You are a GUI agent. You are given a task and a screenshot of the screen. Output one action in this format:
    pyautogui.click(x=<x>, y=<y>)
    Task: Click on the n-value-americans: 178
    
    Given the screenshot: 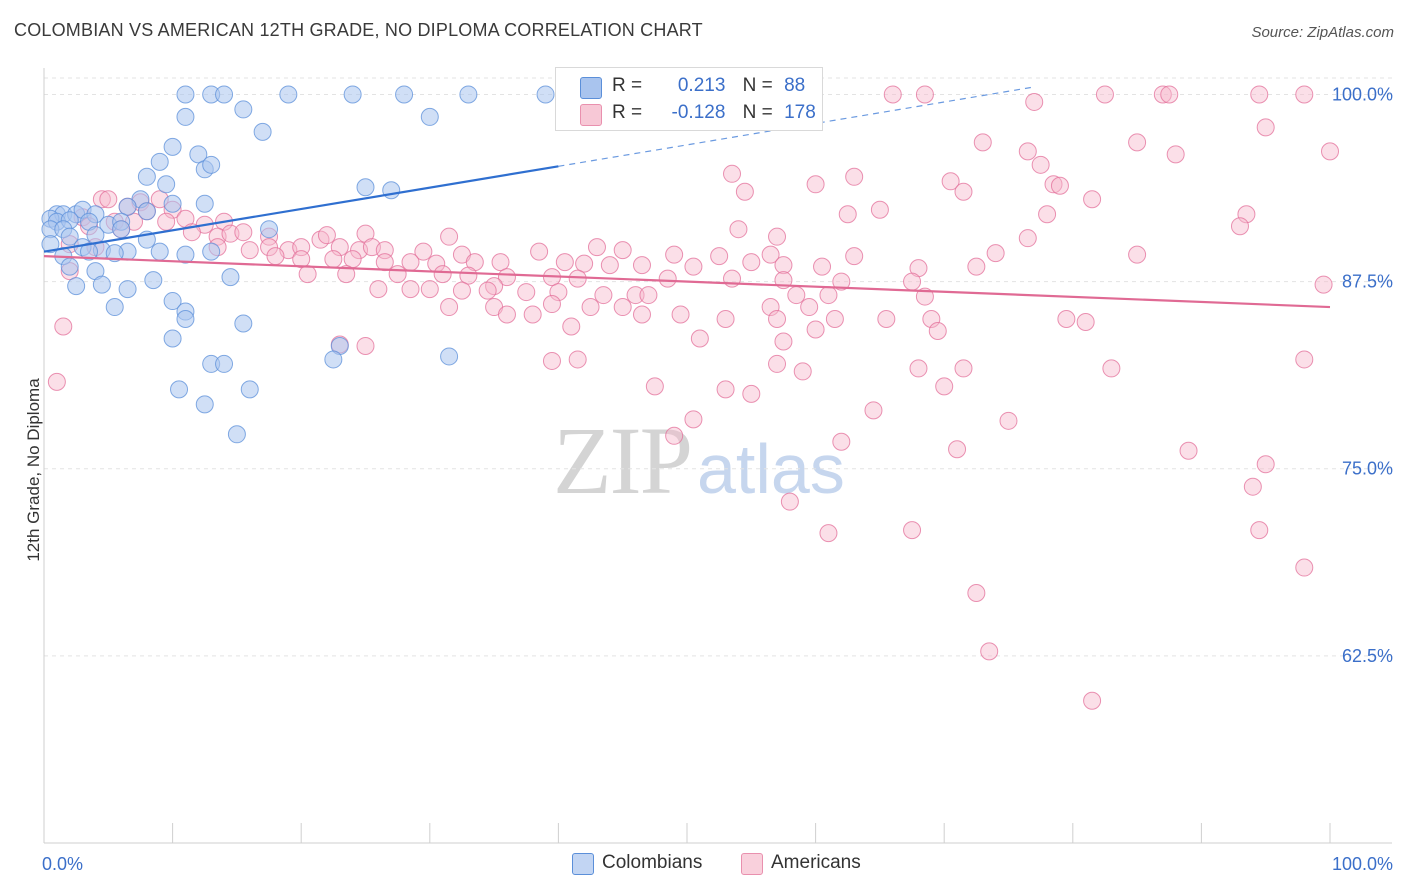 What is the action you would take?
    pyautogui.click(x=800, y=112)
    